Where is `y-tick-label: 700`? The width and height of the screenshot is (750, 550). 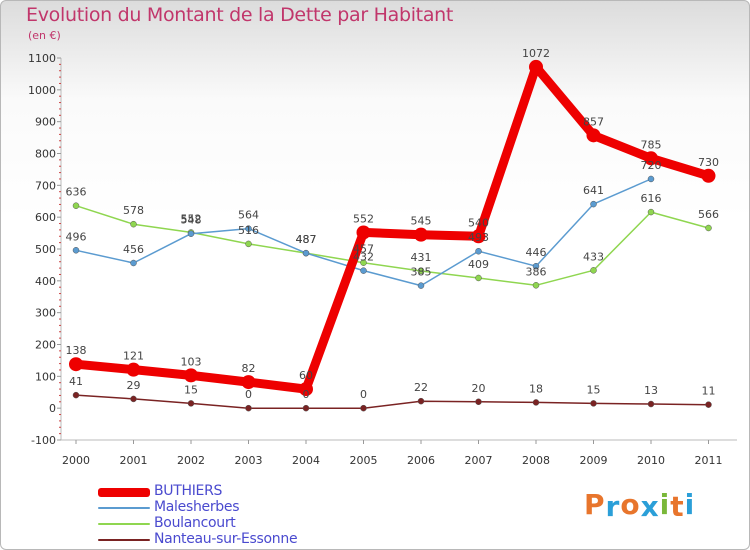
y-tick-label: 700 is located at coordinates (45, 185).